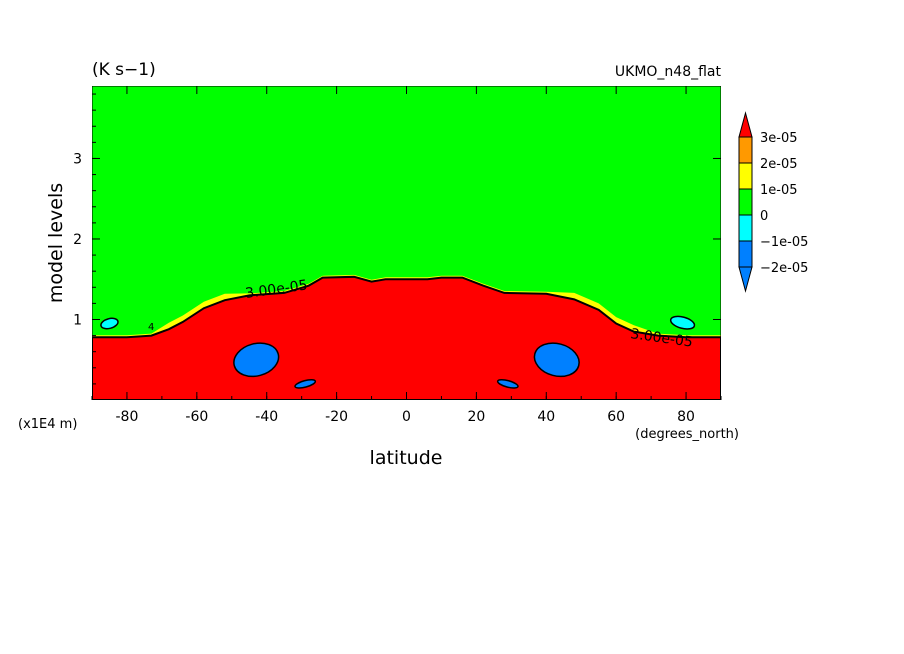 This screenshot has width=904, height=654. Describe the element at coordinates (151, 327) in the screenshot. I see `contour-label-small: 4` at that location.